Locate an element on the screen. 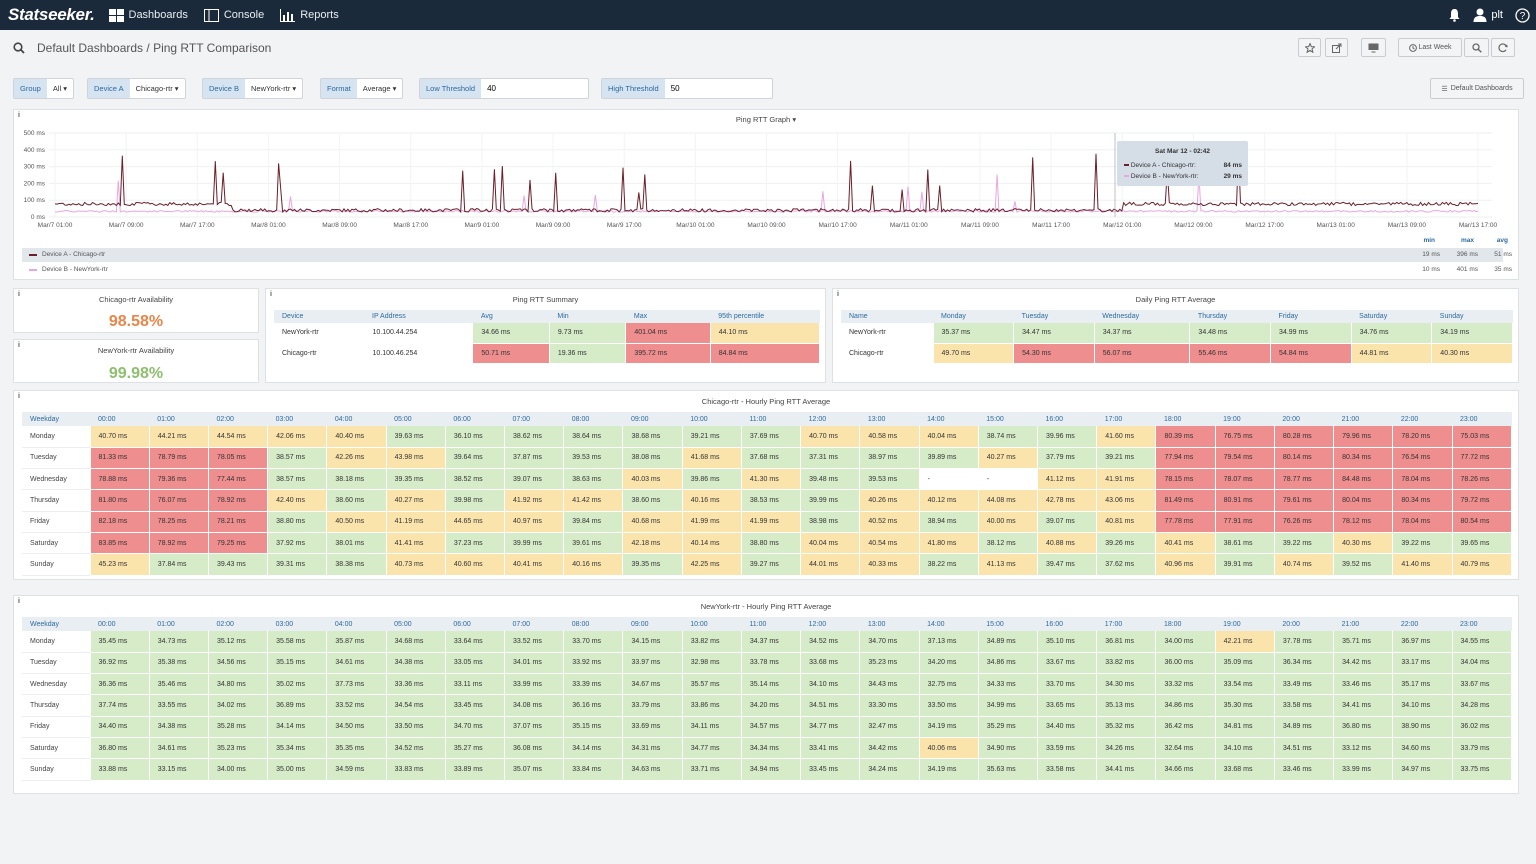  newyork-hourly-column-header: 08:00 is located at coordinates (593, 624).